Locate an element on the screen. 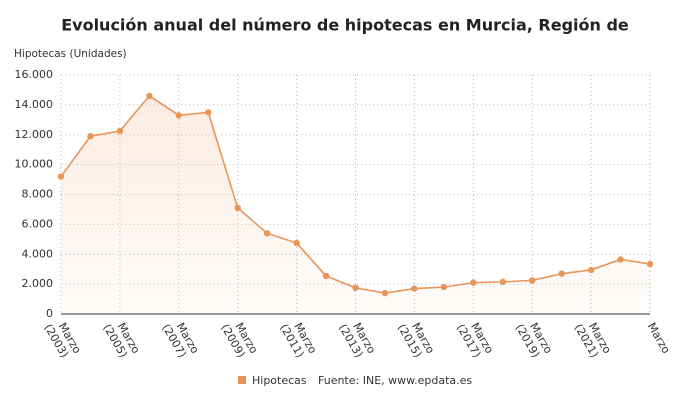 This screenshot has height=406, width=690. y-tick-label: 0 is located at coordinates (49, 313).